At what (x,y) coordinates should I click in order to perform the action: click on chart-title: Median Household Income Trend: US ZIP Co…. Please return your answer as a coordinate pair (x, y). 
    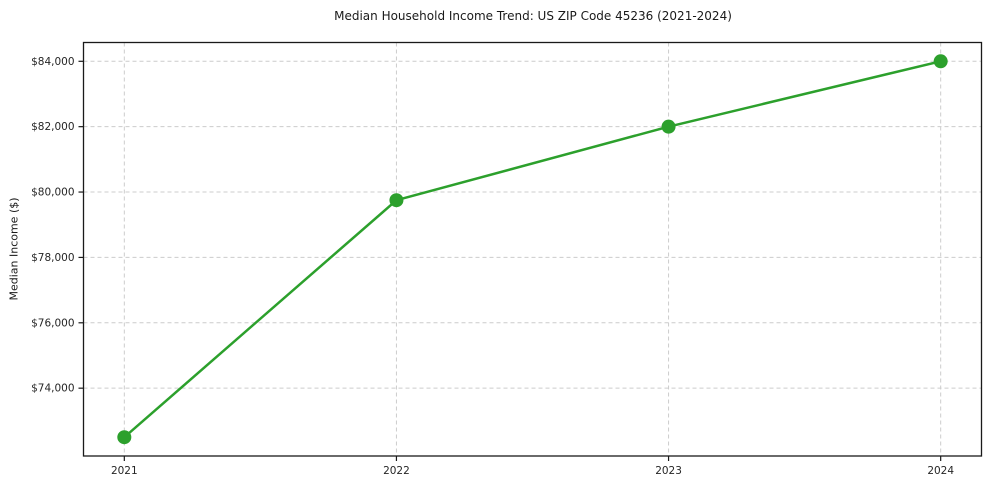
    Looking at the image, I should click on (533, 16).